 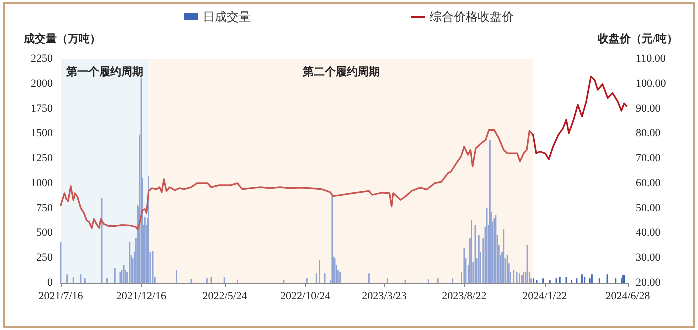 I want to click on y2-tick-label: 30.00, so click(x=649, y=258).